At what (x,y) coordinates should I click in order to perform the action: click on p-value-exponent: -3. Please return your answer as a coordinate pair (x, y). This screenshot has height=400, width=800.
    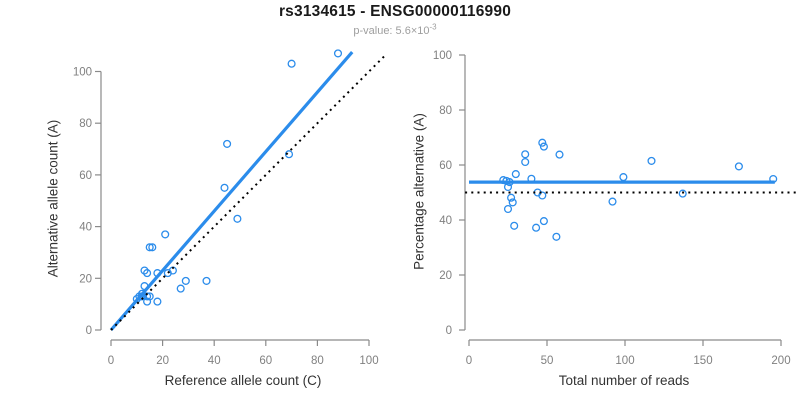
    Looking at the image, I should click on (433, 27).